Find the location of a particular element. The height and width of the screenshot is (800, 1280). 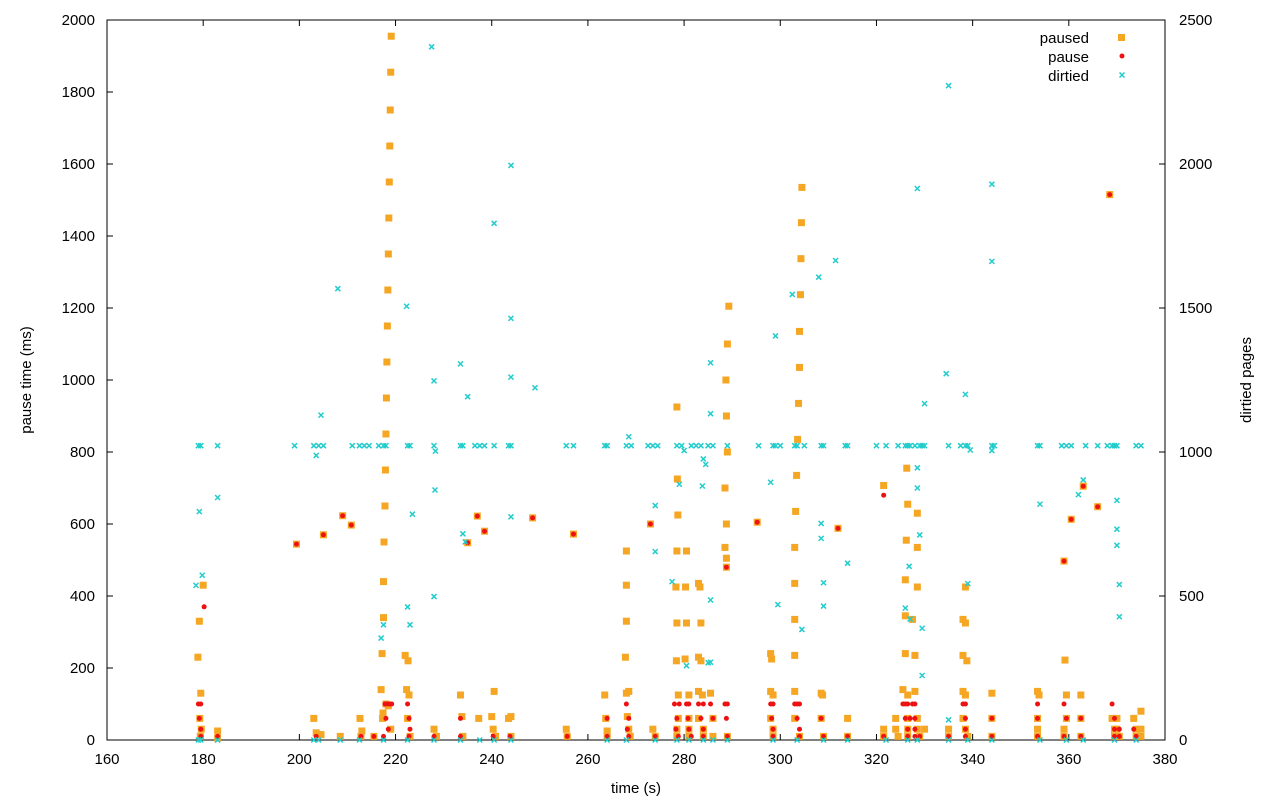

x-tick-label: 200 is located at coordinates (299, 759).